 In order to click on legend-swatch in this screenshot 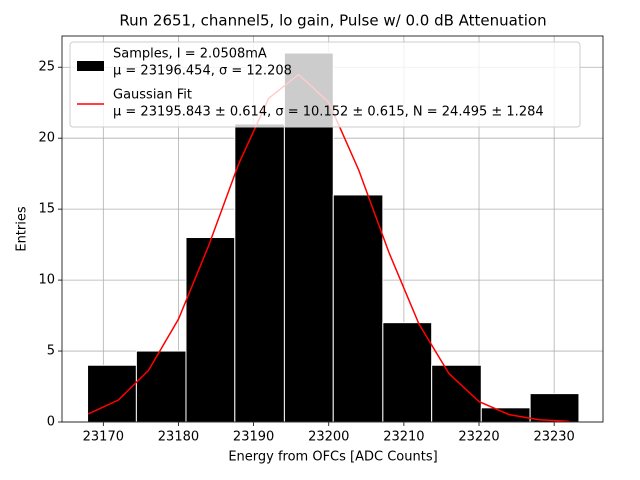, I will do `click(90, 66)`.